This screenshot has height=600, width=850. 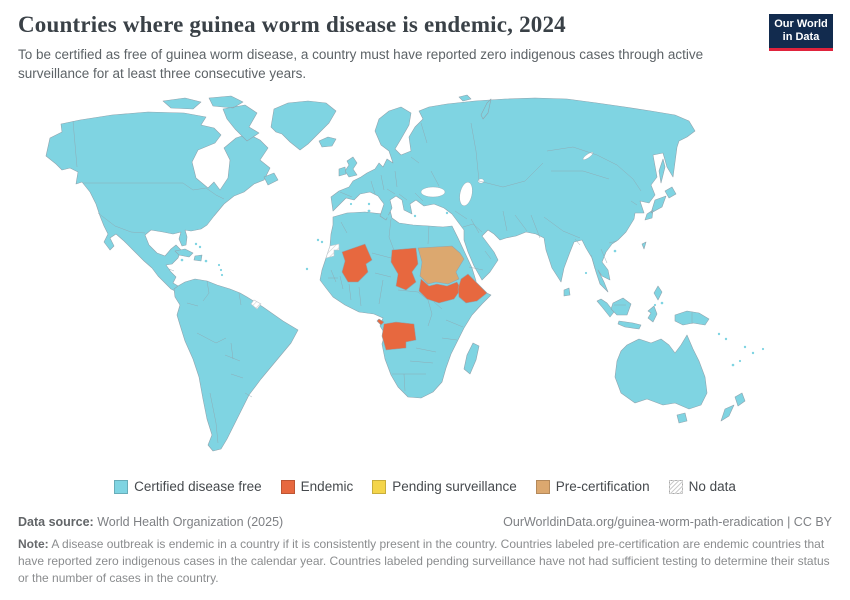 What do you see at coordinates (454, 486) in the screenshot?
I see `legend-label-pending: Pending surveillance` at bounding box center [454, 486].